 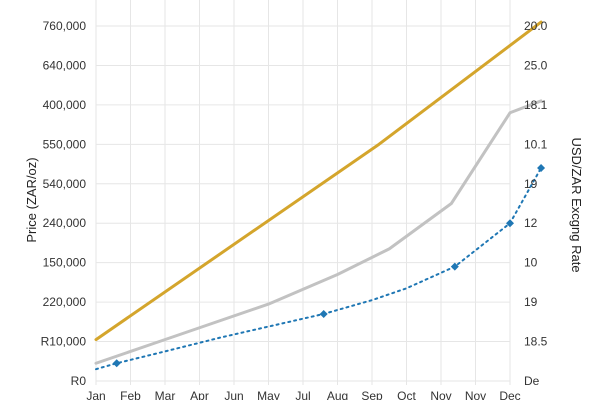 I want to click on x-axis-tick-labels: Jan Feb Mar Apr Jun May Jul Aug Sep Oct Nov Nov Dec, so click(x=303, y=394).